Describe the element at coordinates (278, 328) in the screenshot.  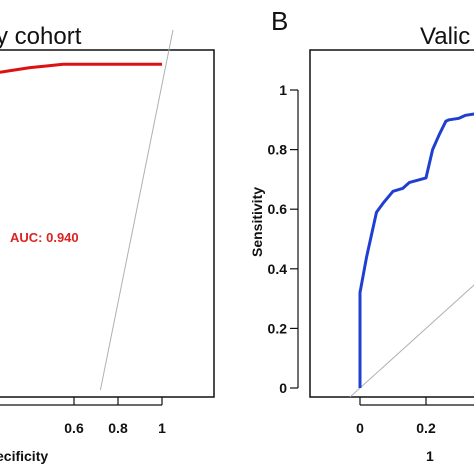
I see `right-y-tick-label: 0.2` at that location.